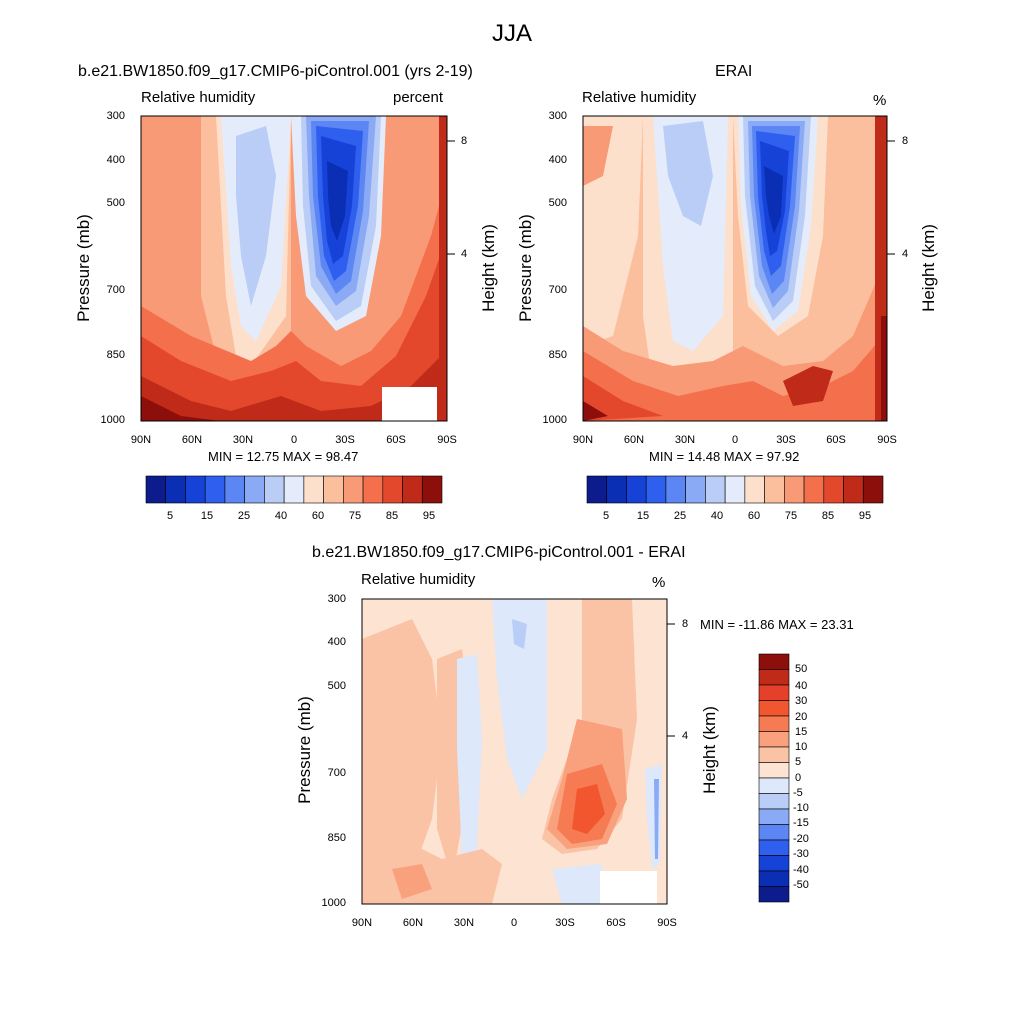 The height and width of the screenshot is (1024, 1024). Describe the element at coordinates (294, 268) in the screenshot. I see `panel1-plot` at that location.